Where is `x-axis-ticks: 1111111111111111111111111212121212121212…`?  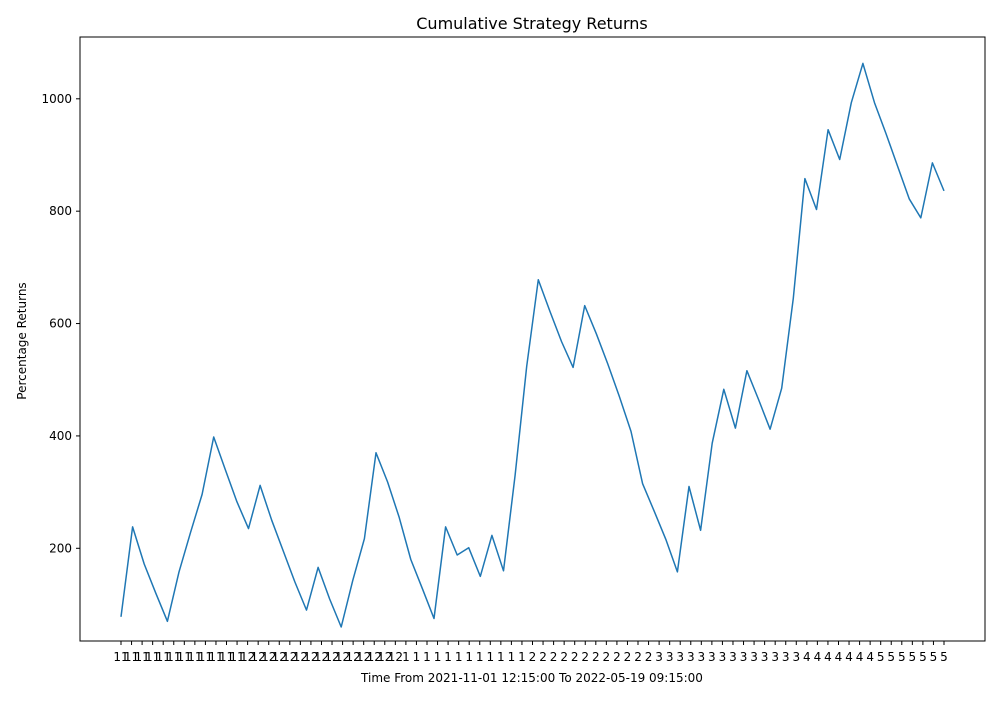 x-axis-ticks: 1111111111111111111111111212121212121212… is located at coordinates (530, 652).